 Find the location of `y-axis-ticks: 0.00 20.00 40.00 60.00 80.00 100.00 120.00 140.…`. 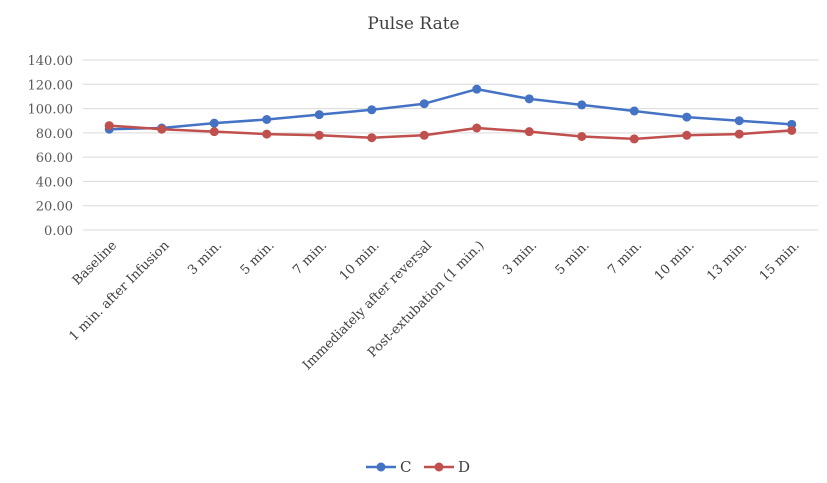

y-axis-ticks: 0.00 20.00 40.00 60.00 80.00 100.00 120.00 140.… is located at coordinates (51, 146).